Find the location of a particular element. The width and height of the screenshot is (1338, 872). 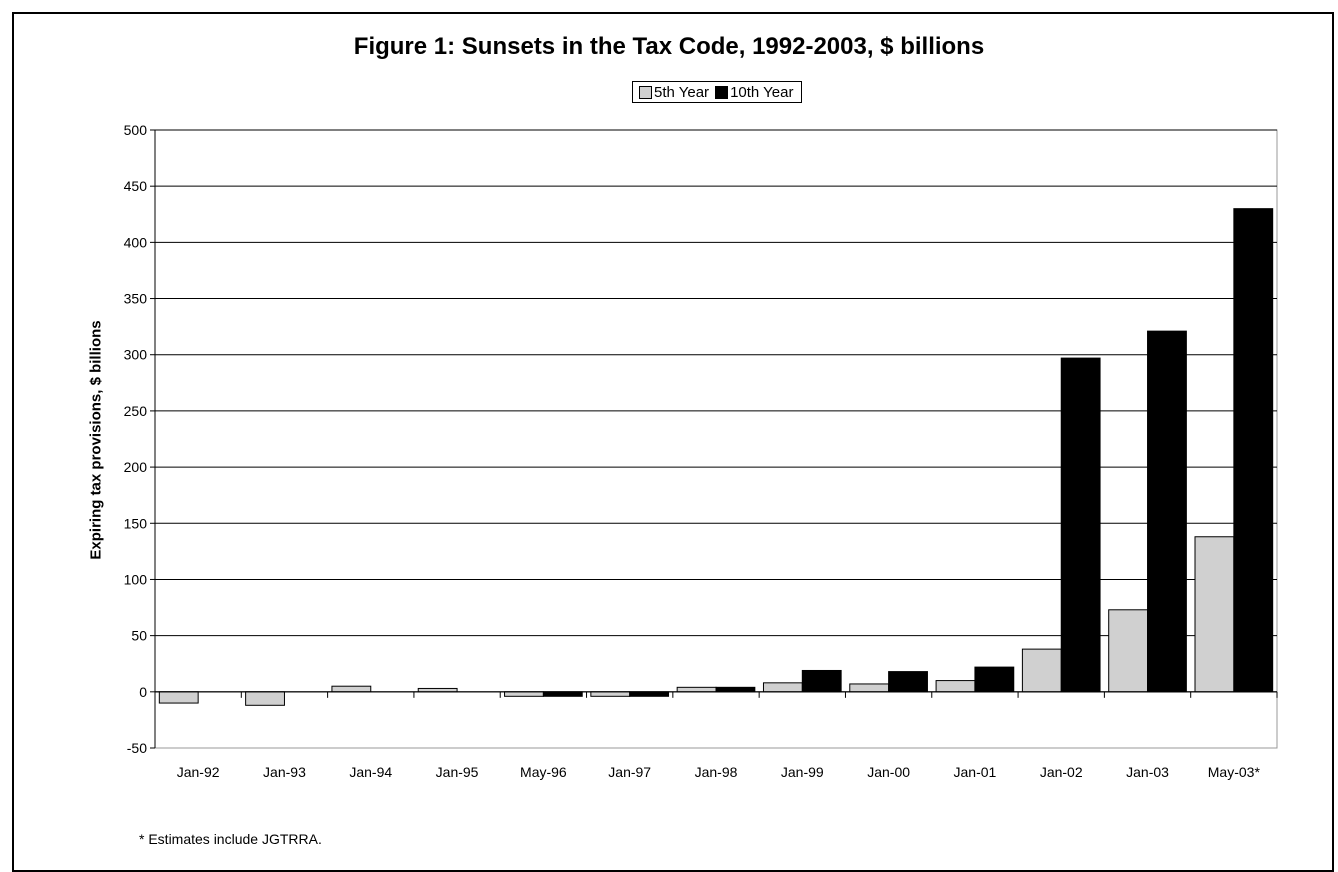

y-tick-label: 100 is located at coordinates (136, 579).